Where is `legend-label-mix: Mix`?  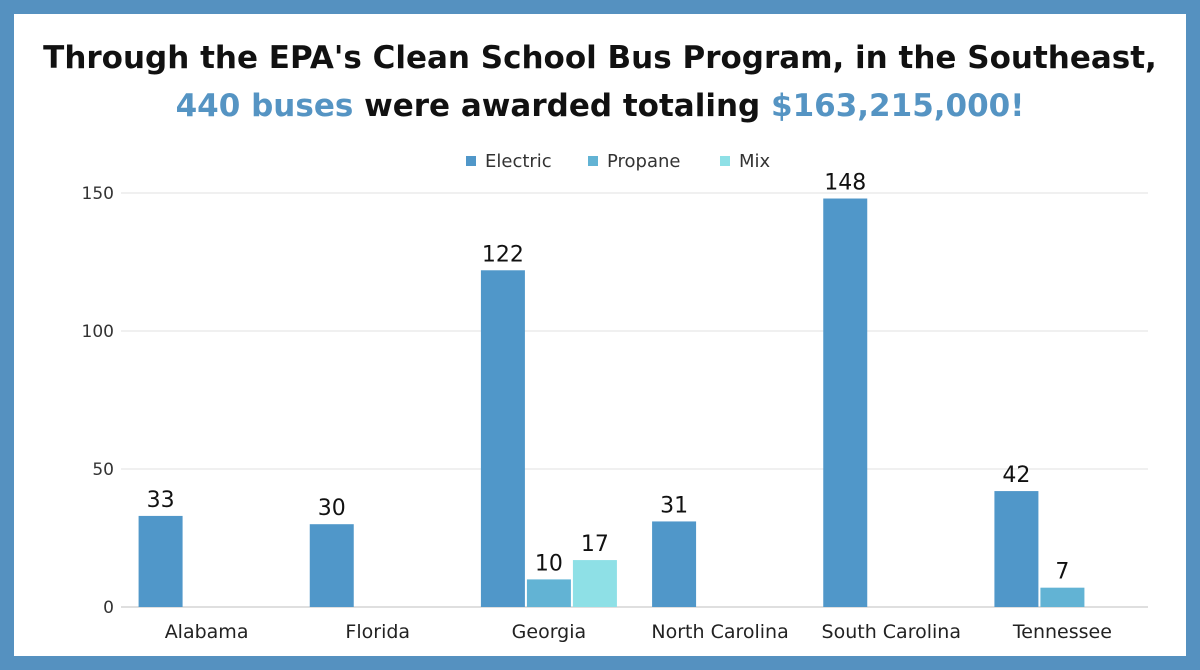
legend-label-mix: Mix is located at coordinates (755, 161).